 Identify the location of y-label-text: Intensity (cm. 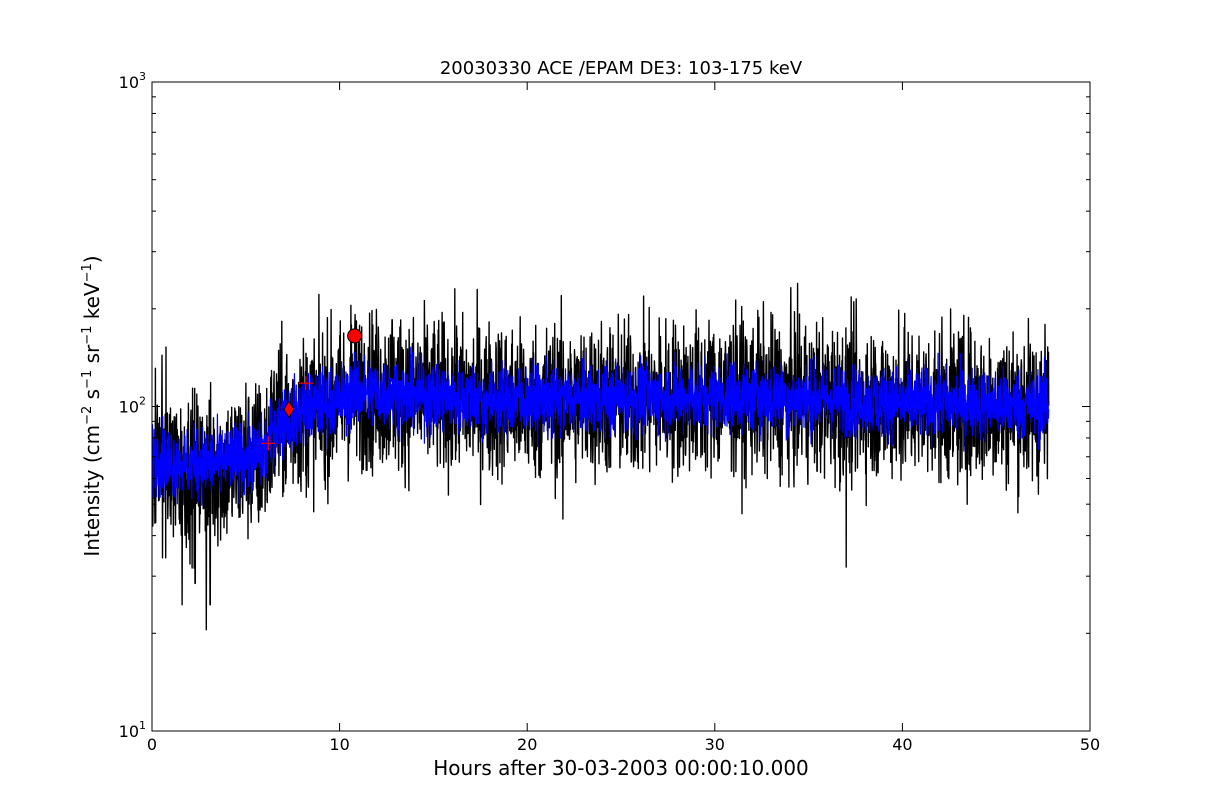
(92, 491).